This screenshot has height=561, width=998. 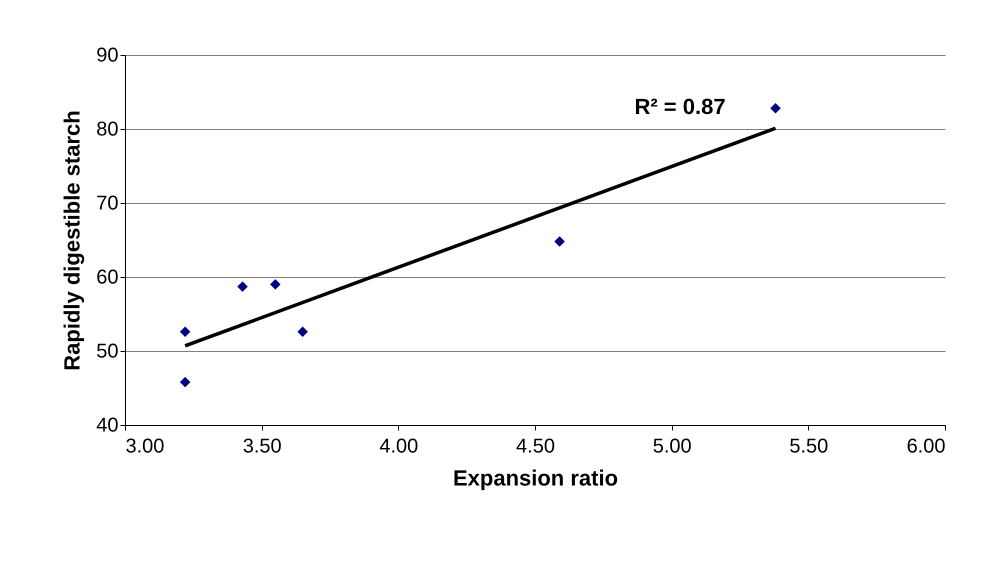 What do you see at coordinates (107, 129) in the screenshot?
I see `y-tick-label: 80` at bounding box center [107, 129].